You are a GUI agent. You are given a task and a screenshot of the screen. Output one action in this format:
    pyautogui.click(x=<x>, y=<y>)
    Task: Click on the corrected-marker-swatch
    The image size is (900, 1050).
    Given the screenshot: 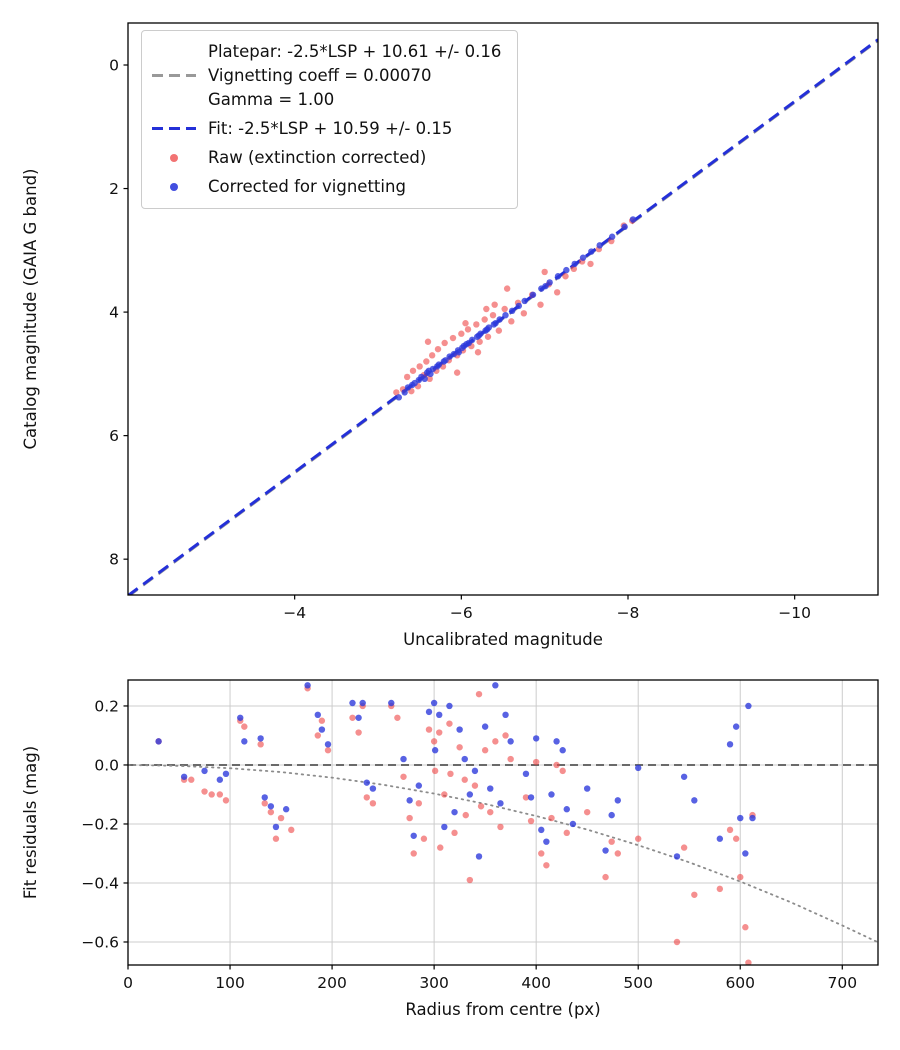 What is the action you would take?
    pyautogui.click(x=174, y=186)
    